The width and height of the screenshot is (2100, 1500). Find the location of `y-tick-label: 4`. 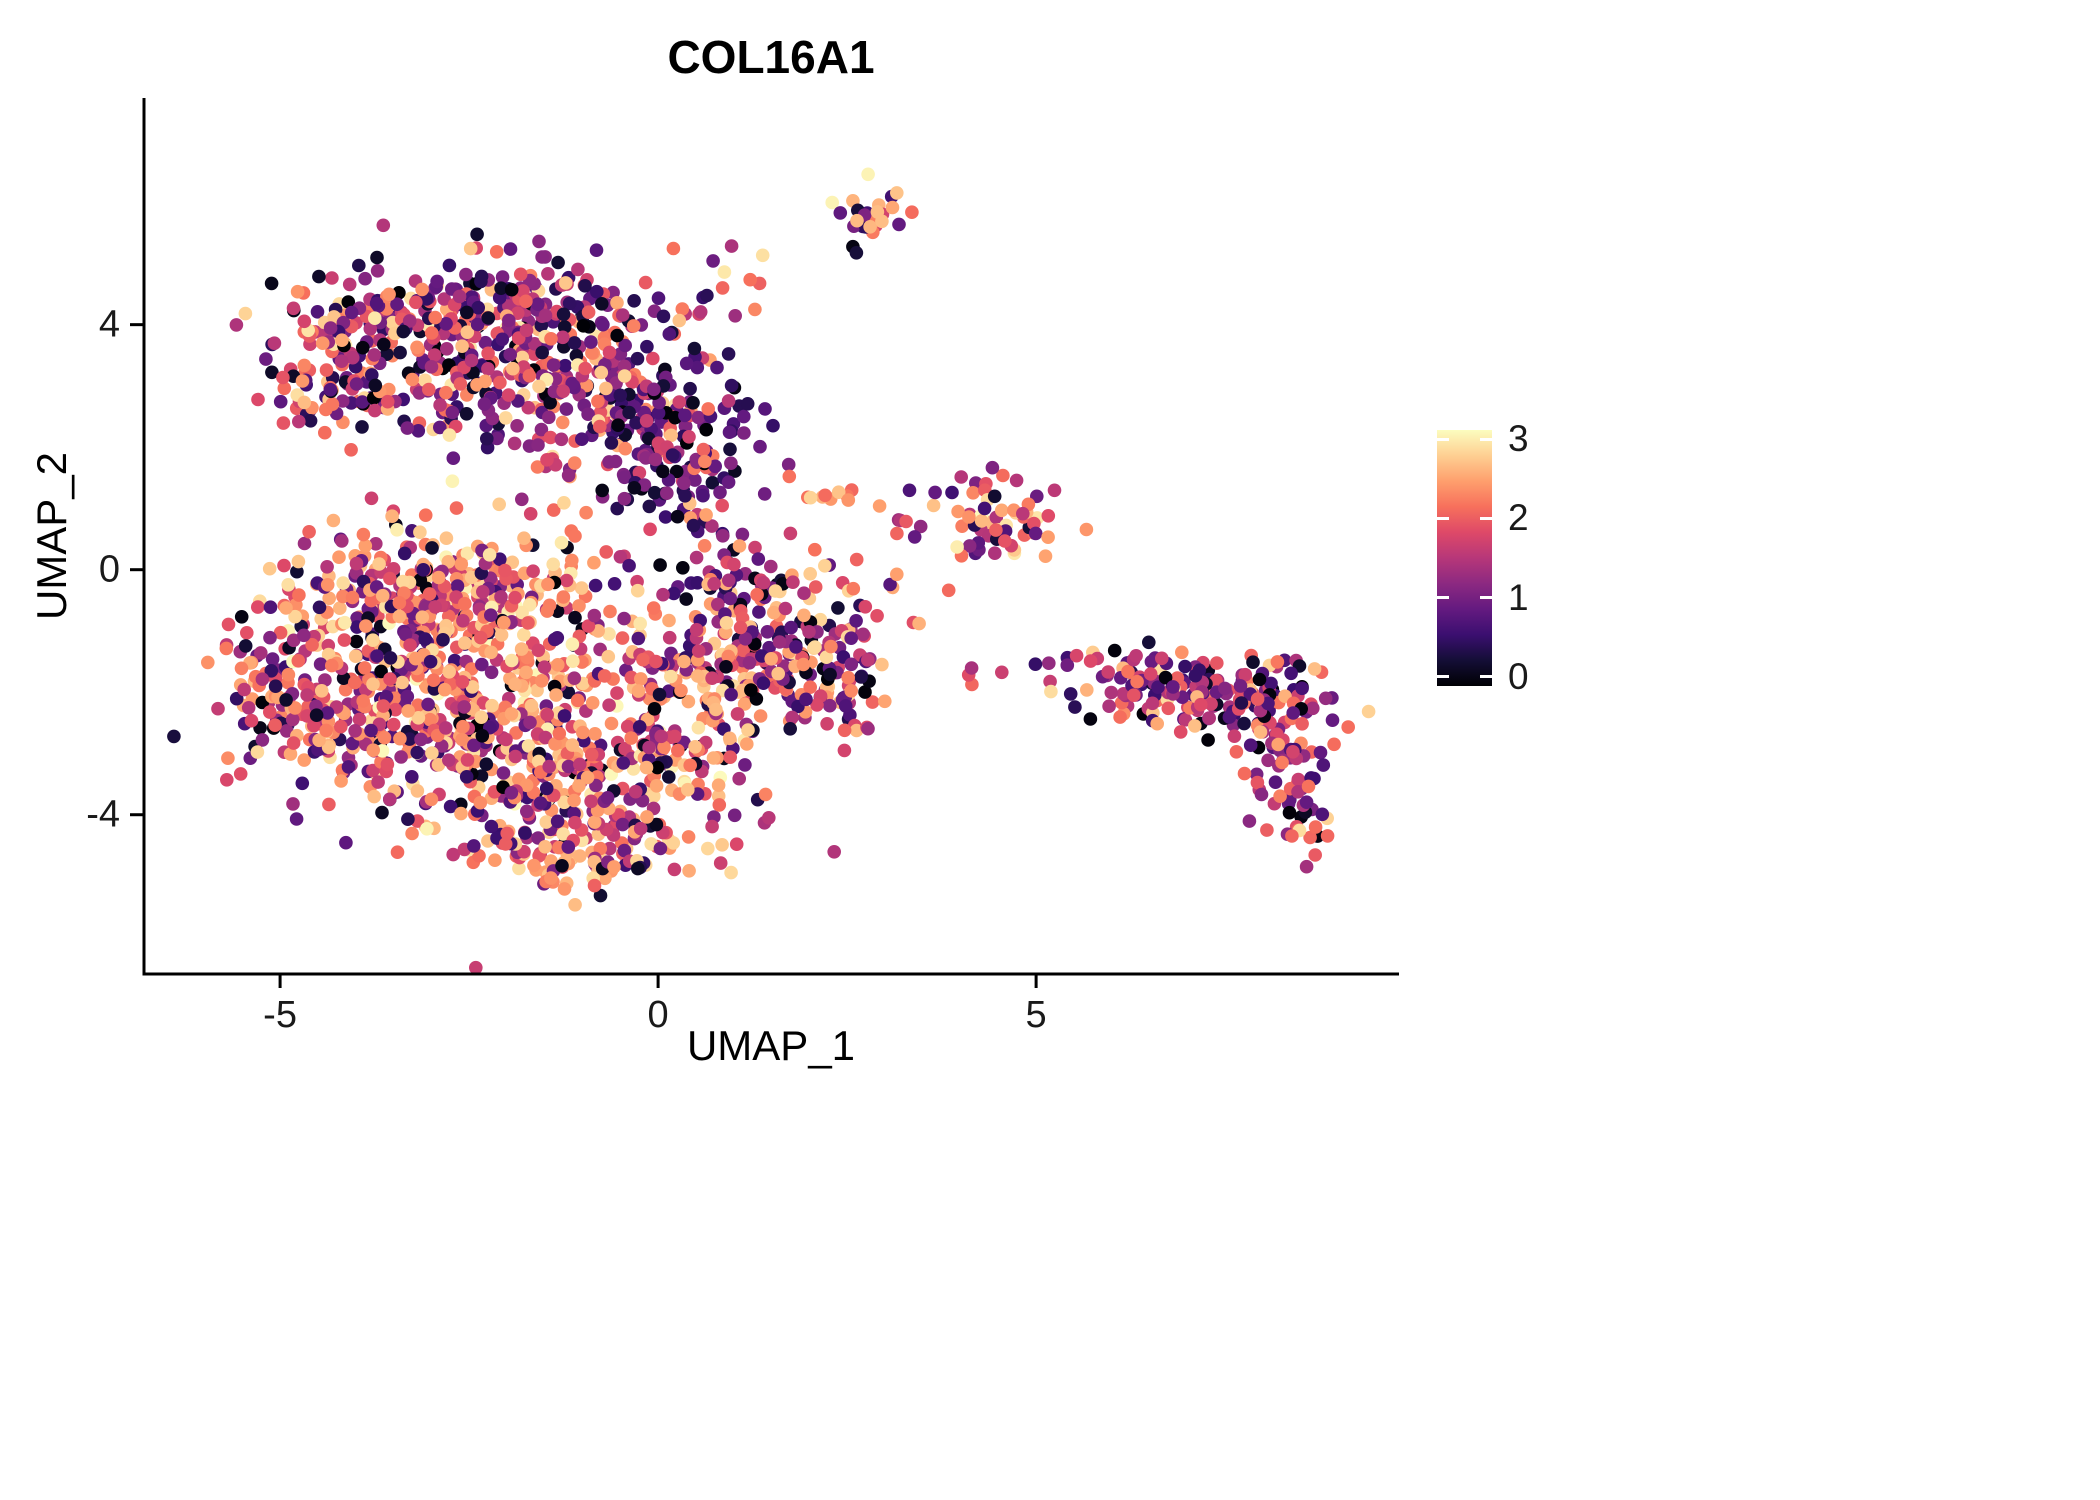

y-tick-label: 4 is located at coordinates (109, 324).